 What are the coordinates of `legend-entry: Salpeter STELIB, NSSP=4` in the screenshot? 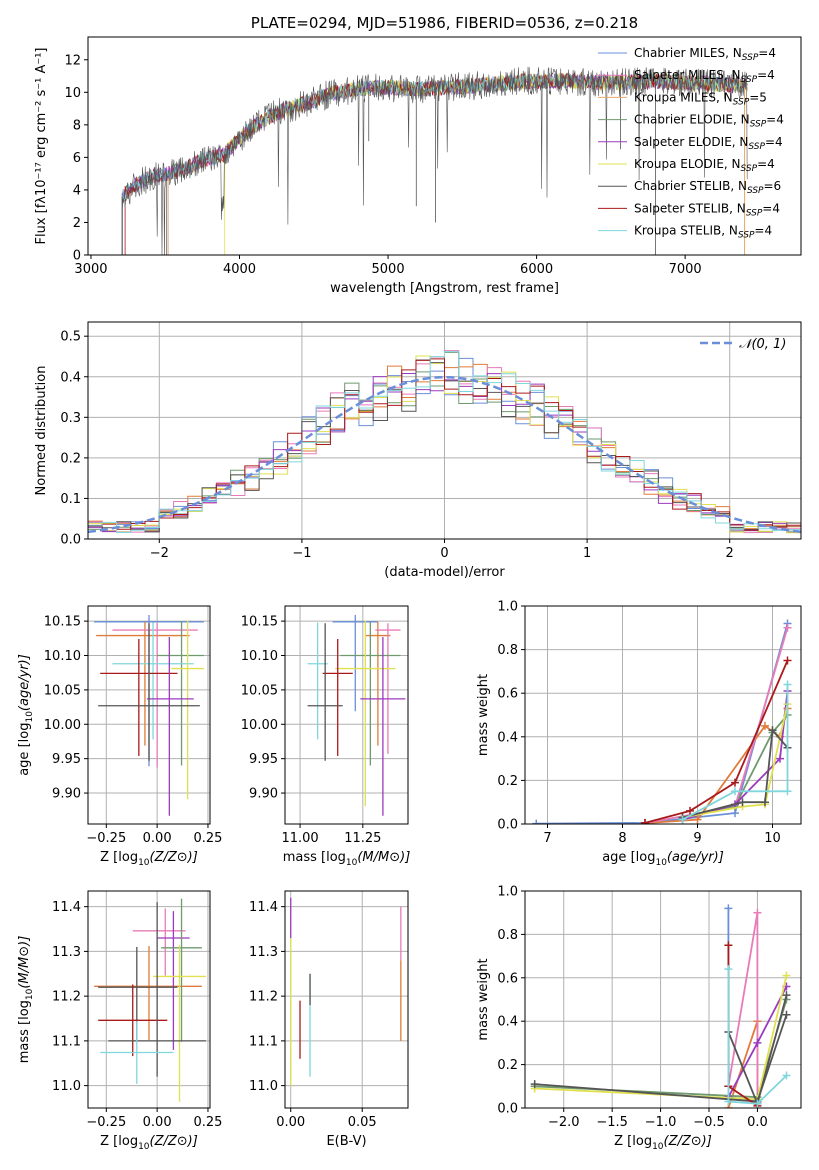 It's located at (707, 209).